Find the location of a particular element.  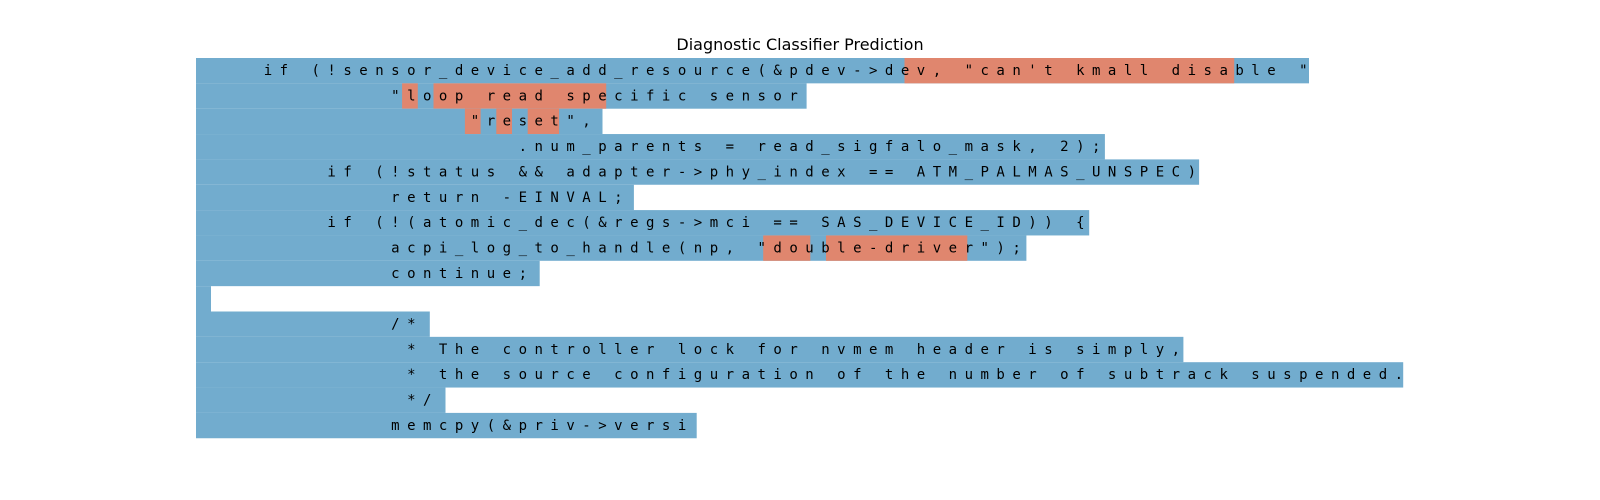

code-line is located at coordinates (203, 299).